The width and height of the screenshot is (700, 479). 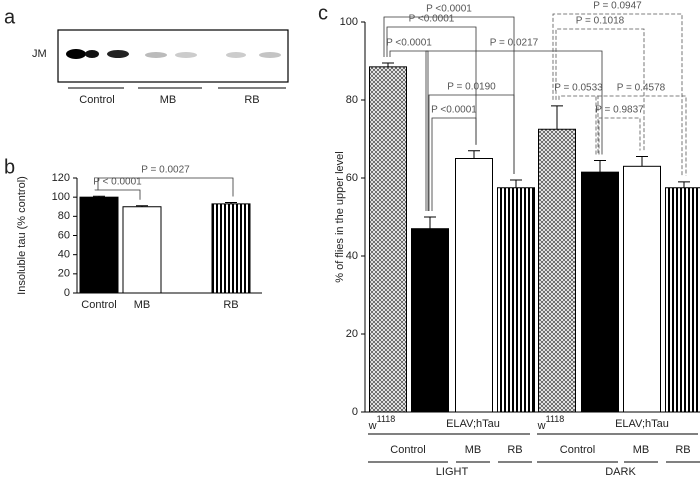 I want to click on panel-label: a, so click(x=10, y=17).